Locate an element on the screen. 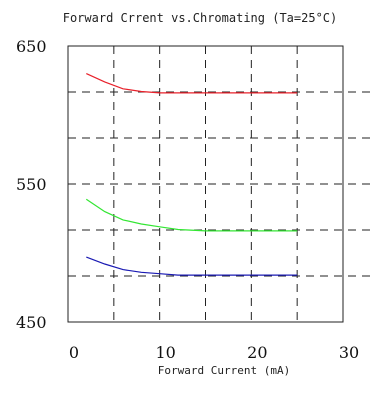 Image resolution: width=376 pixels, height=407 pixels. y-tick-label: 450 is located at coordinates (31, 322).